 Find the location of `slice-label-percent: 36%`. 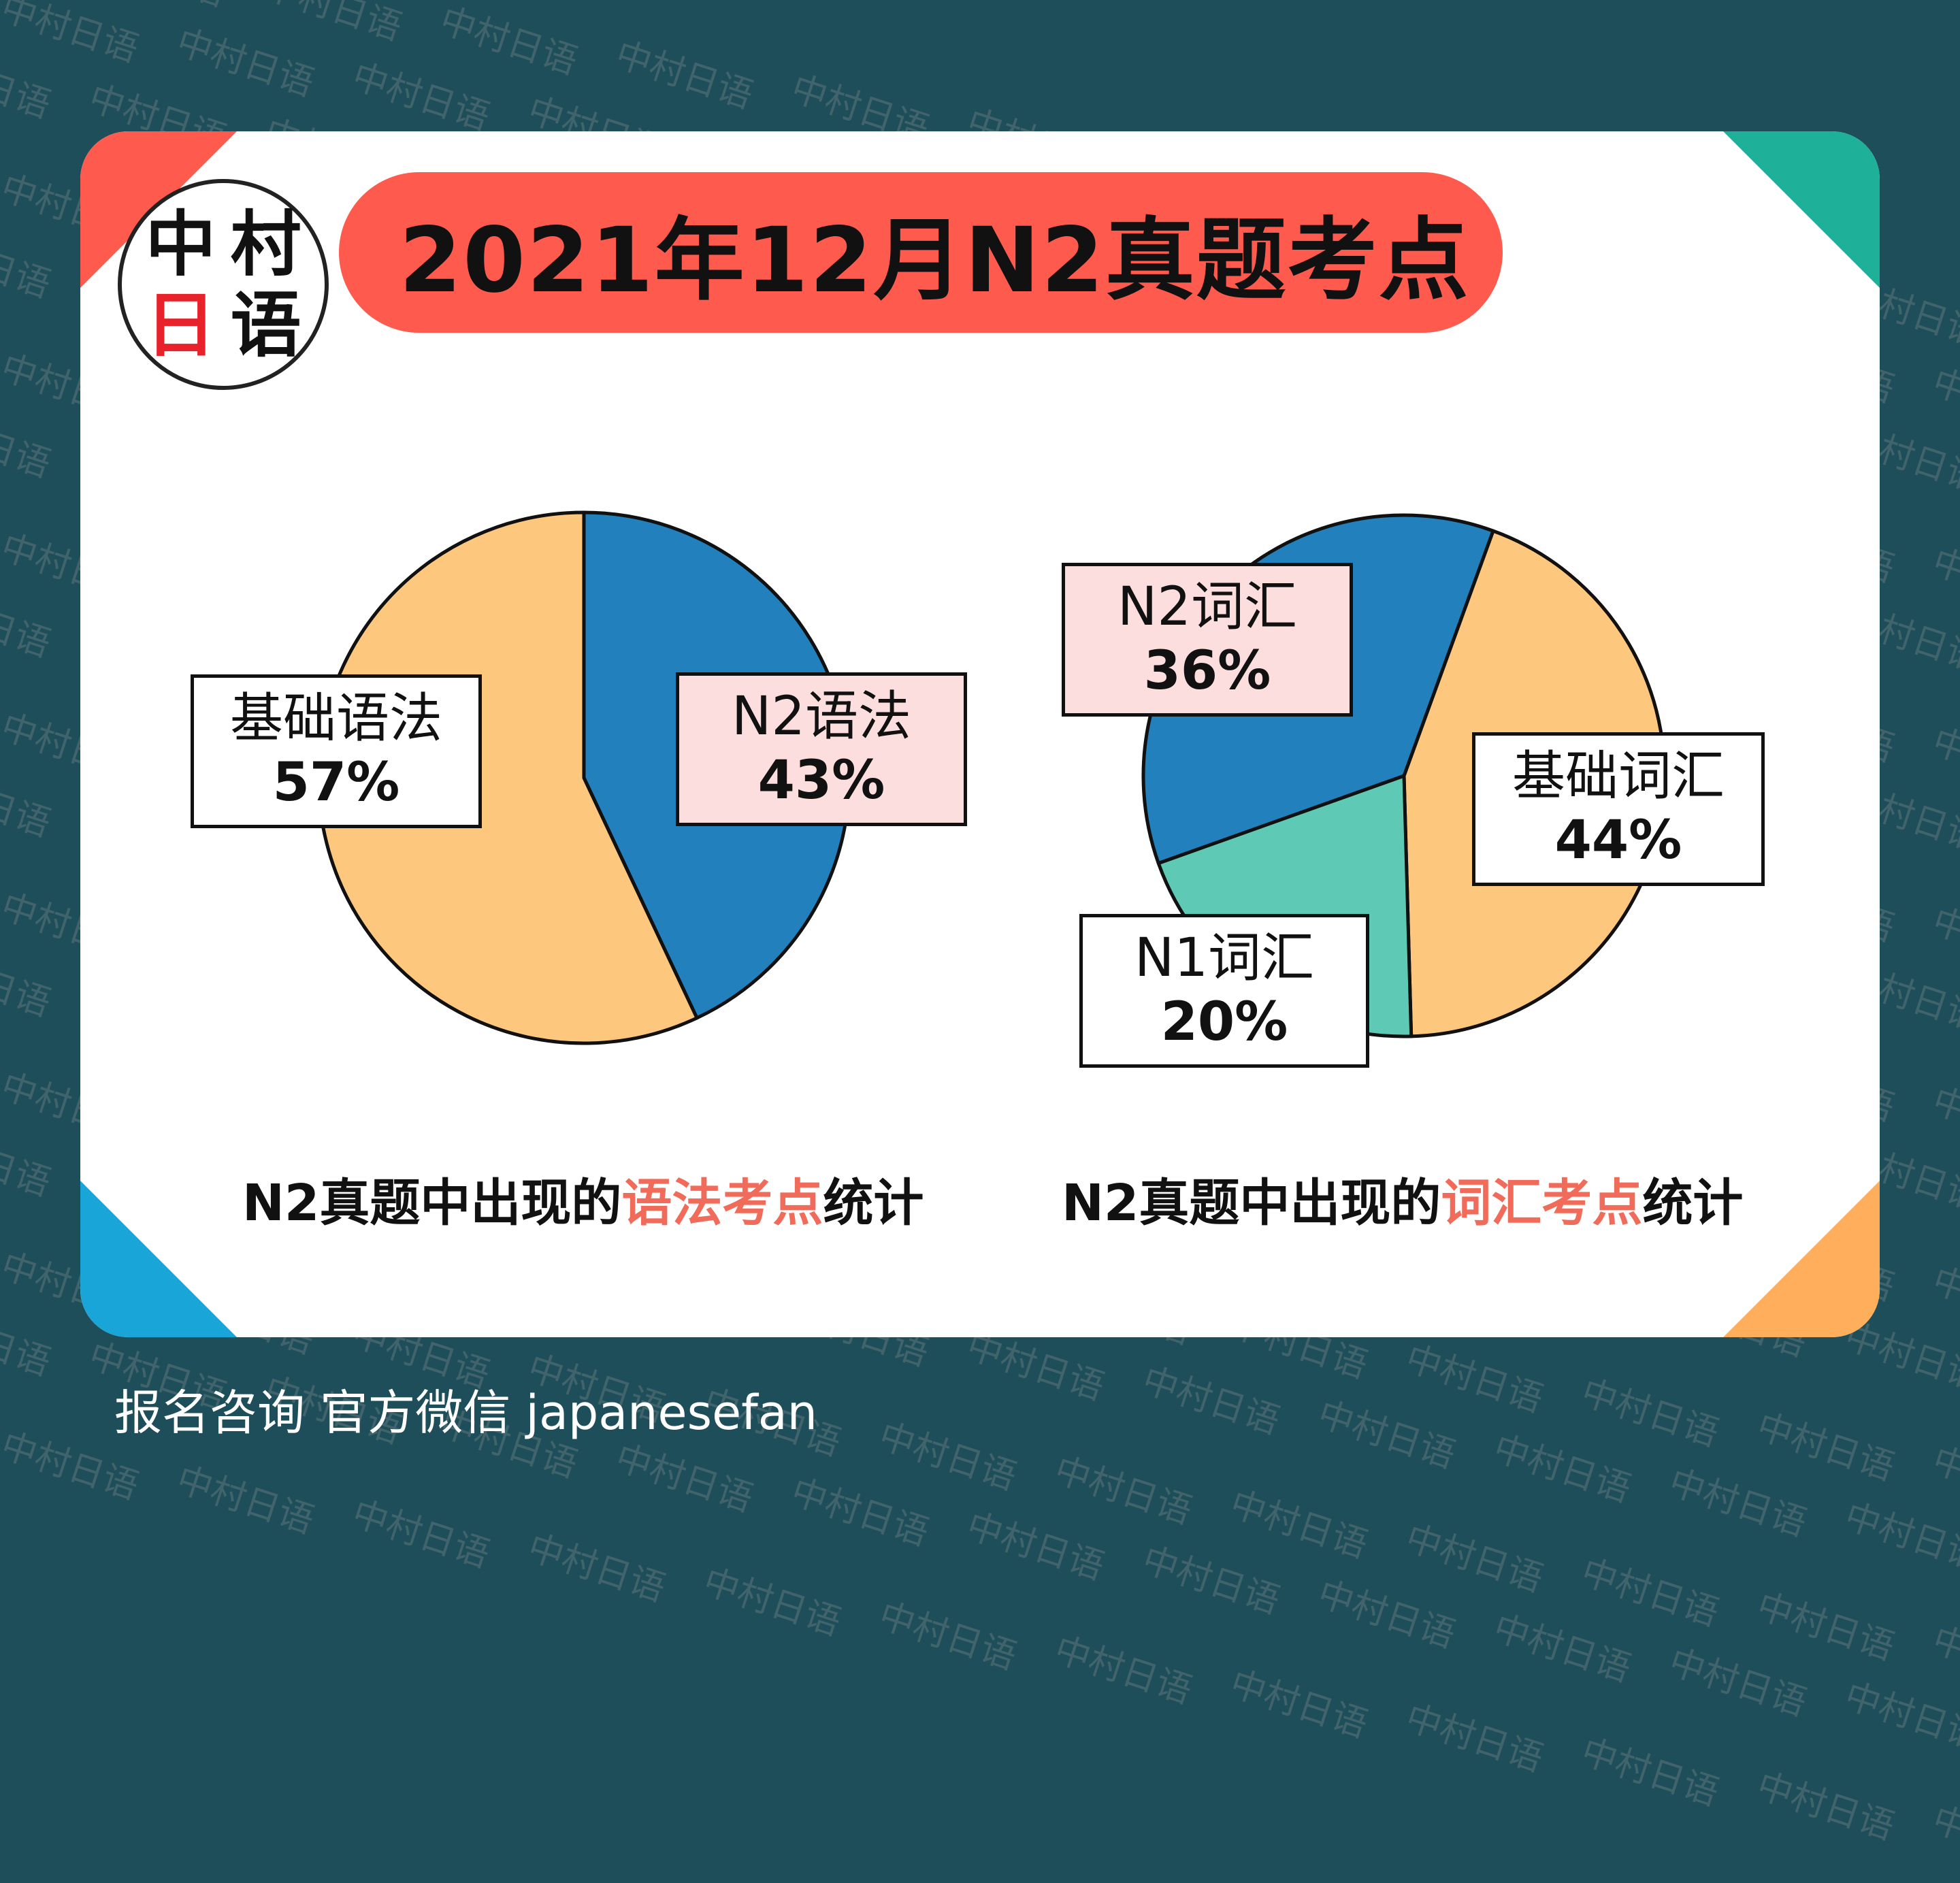

slice-label-percent: 36% is located at coordinates (1207, 671).